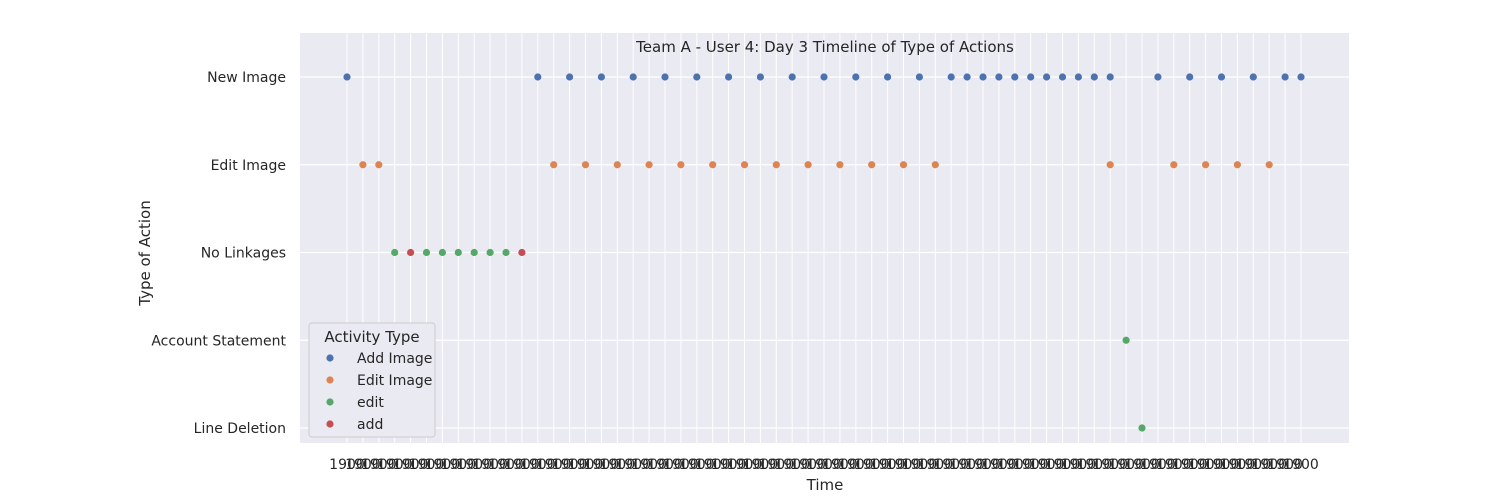  What do you see at coordinates (394, 381) in the screenshot?
I see `legend-label: Edit Image` at bounding box center [394, 381].